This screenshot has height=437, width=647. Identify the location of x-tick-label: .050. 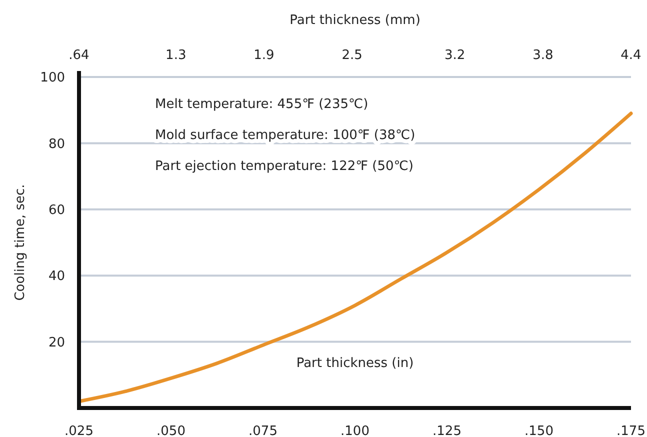
(171, 430).